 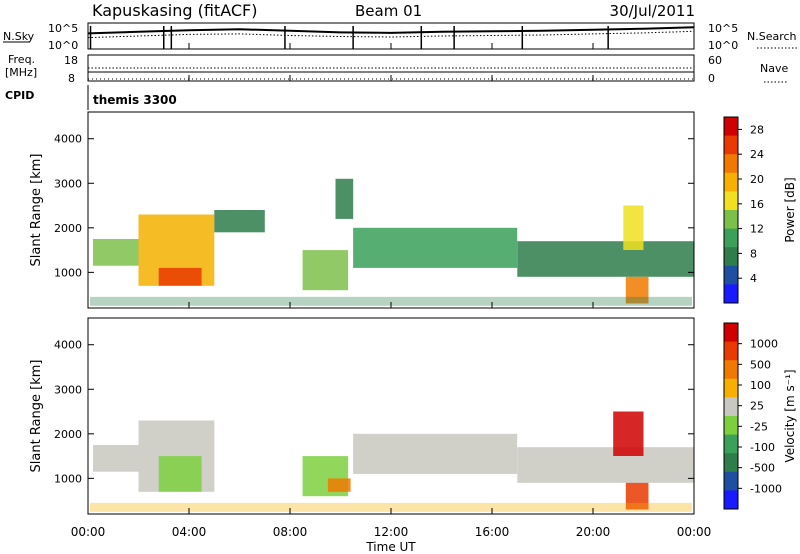 I want to click on colorbar-tick-label-1: 8, so click(x=753, y=253).